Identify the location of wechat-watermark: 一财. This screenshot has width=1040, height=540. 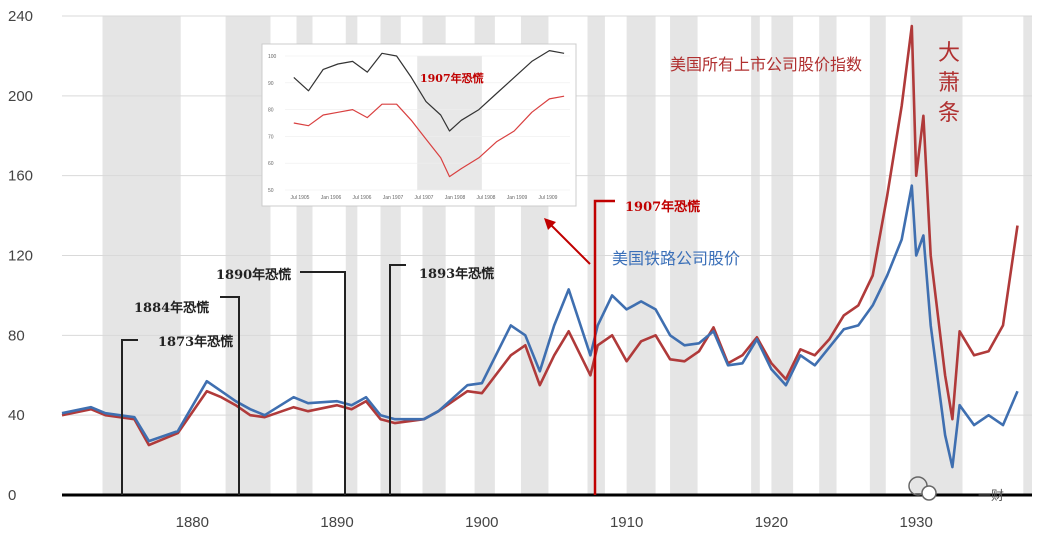
(956, 490).